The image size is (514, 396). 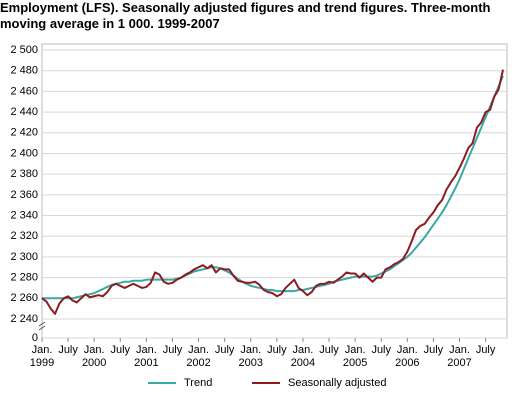 I want to click on x-tick-label: Jan. 2004, so click(x=303, y=356).